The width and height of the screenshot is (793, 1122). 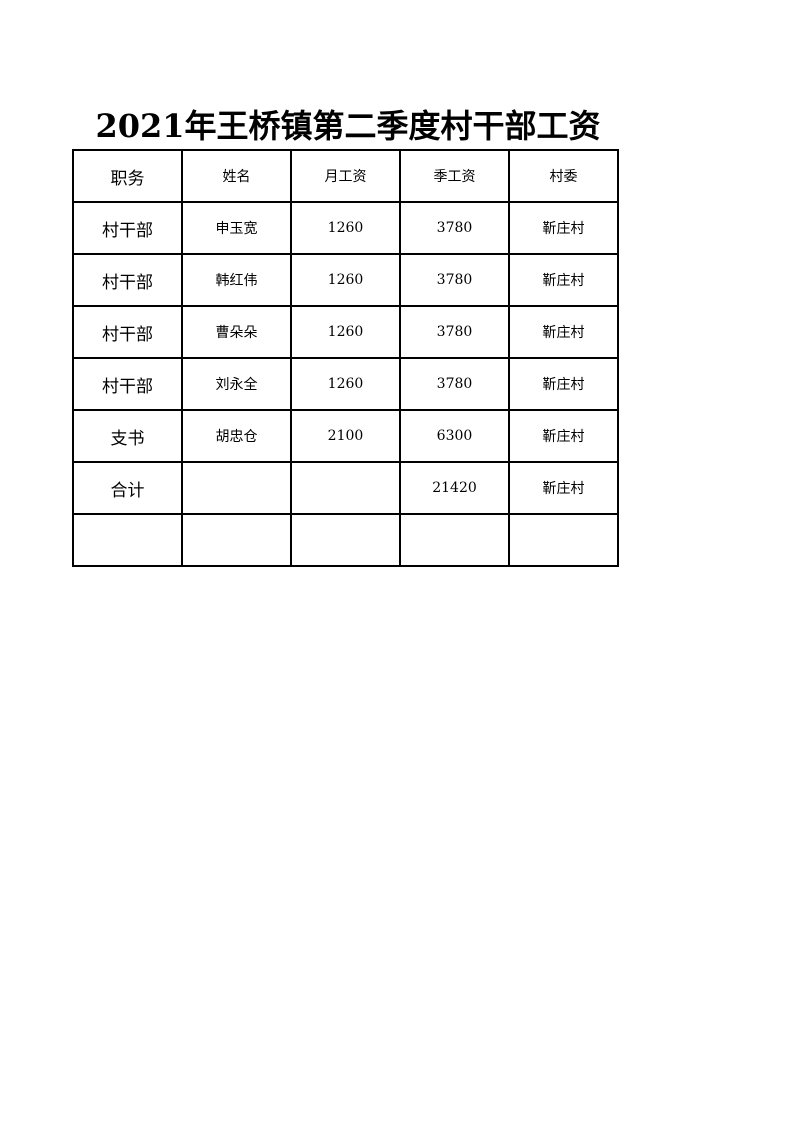 I want to click on table-row: 村干部 申玉宽 1260 3780 靳庄村, so click(x=345, y=228).